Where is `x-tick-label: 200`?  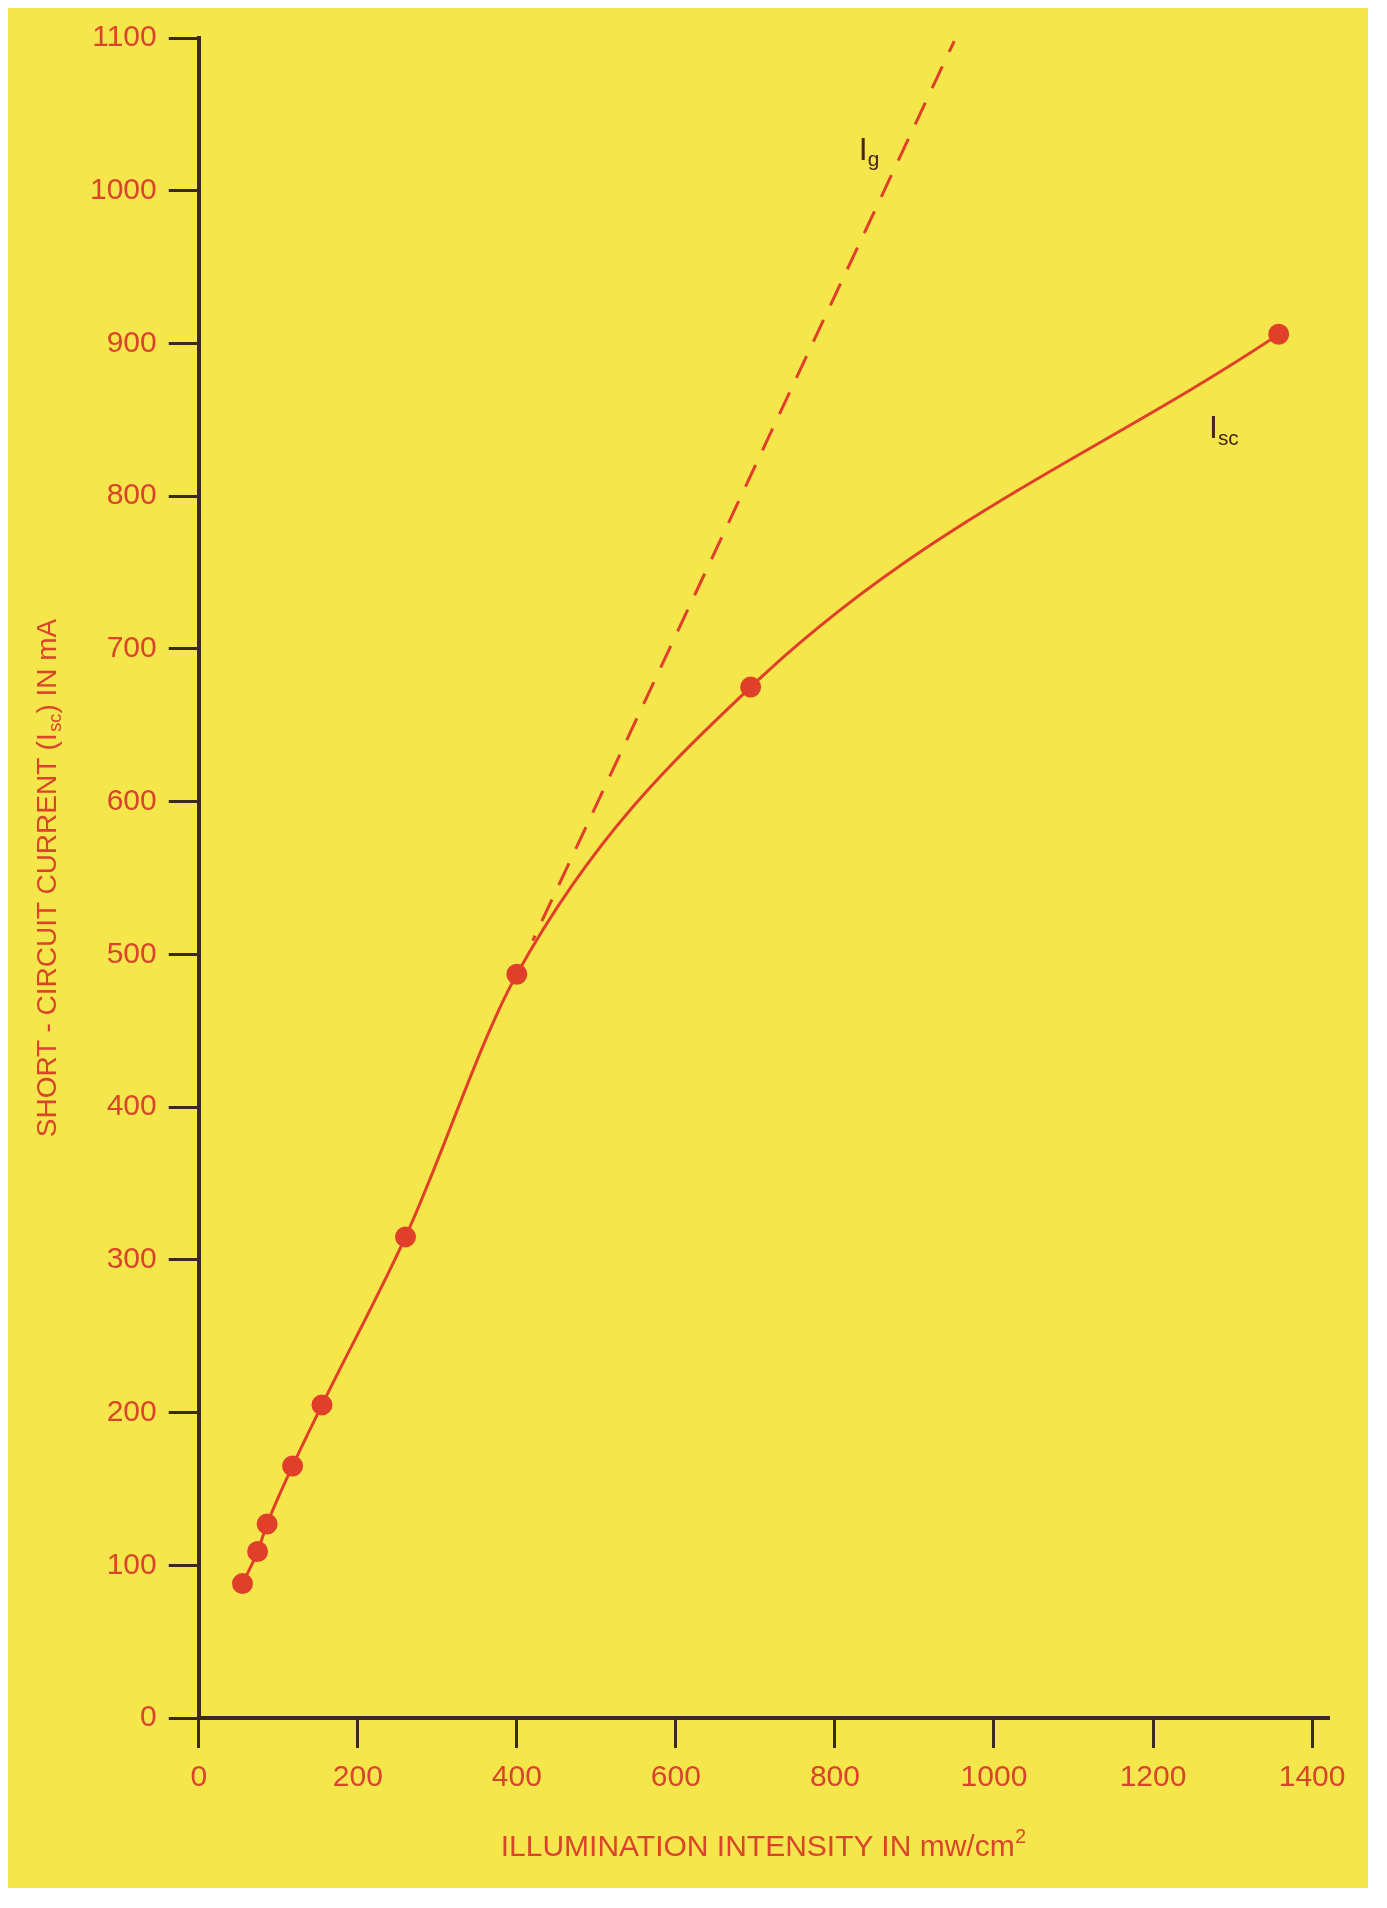 x-tick-label: 200 is located at coordinates (357, 1776).